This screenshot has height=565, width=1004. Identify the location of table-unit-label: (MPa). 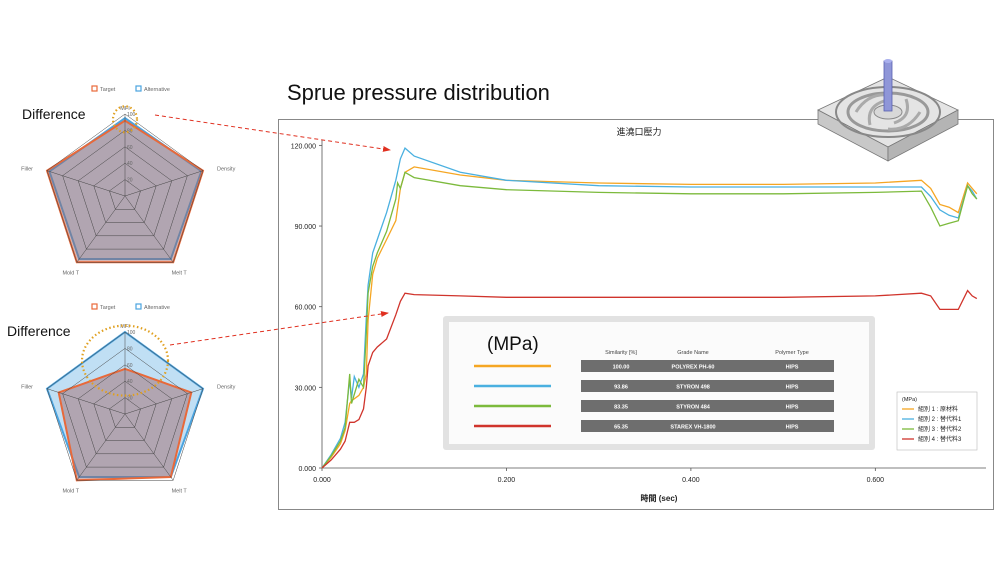
(513, 344).